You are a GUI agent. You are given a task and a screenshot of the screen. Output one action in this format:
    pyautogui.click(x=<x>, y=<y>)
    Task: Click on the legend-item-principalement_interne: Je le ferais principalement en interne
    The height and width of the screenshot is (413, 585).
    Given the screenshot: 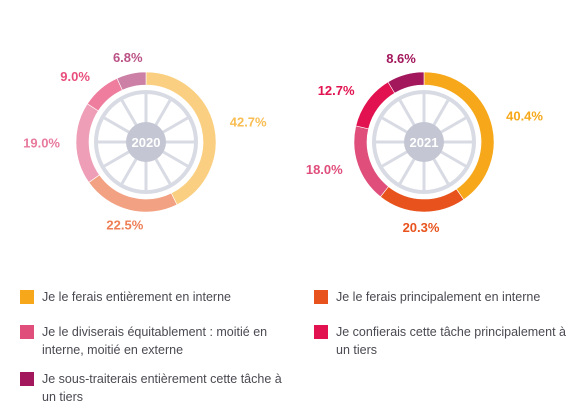 What is the action you would take?
    pyautogui.click(x=445, y=297)
    